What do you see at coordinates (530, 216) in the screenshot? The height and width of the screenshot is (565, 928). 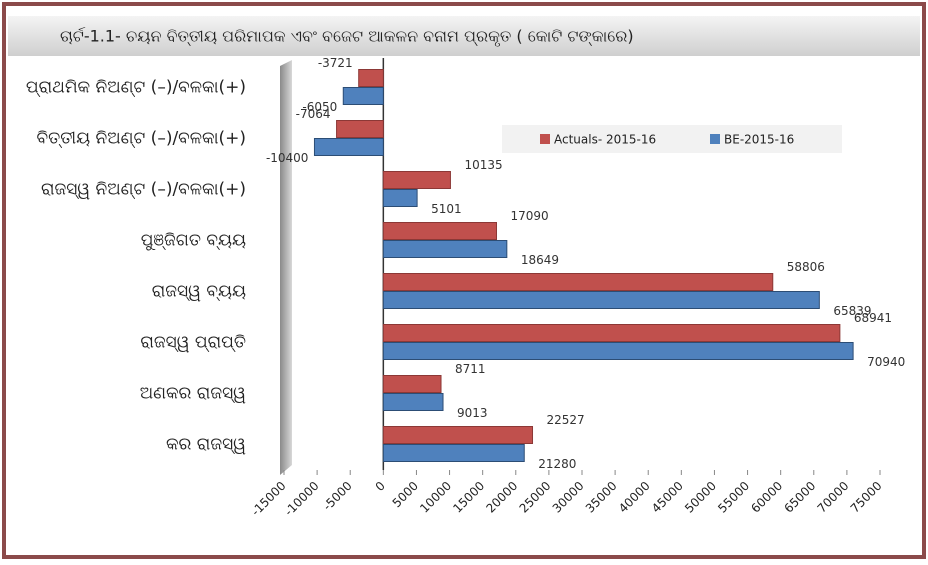 I see `value-label: 17090` at bounding box center [530, 216].